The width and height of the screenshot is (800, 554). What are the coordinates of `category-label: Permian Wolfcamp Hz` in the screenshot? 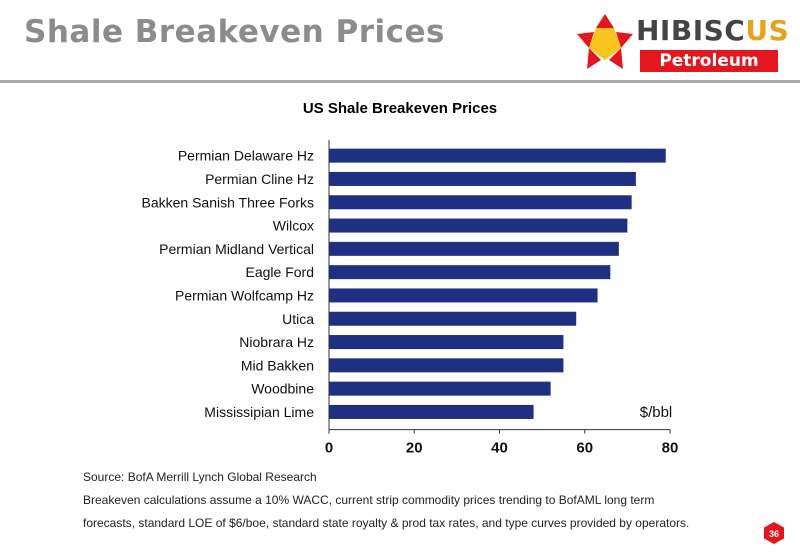 It's located at (244, 295).